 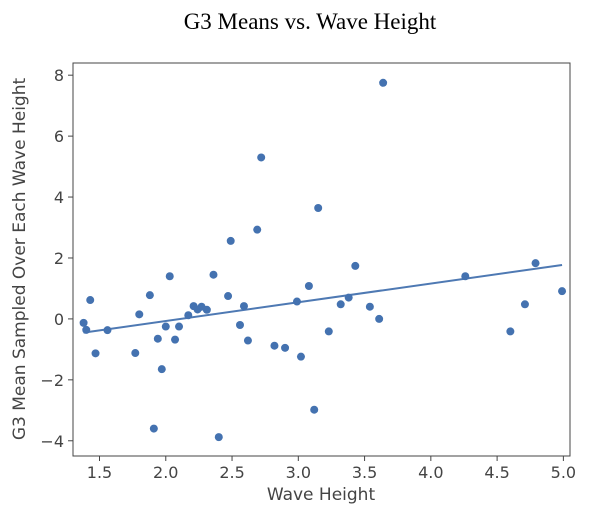 What do you see at coordinates (59, 136) in the screenshot?
I see `y-tick-label: 6` at bounding box center [59, 136].